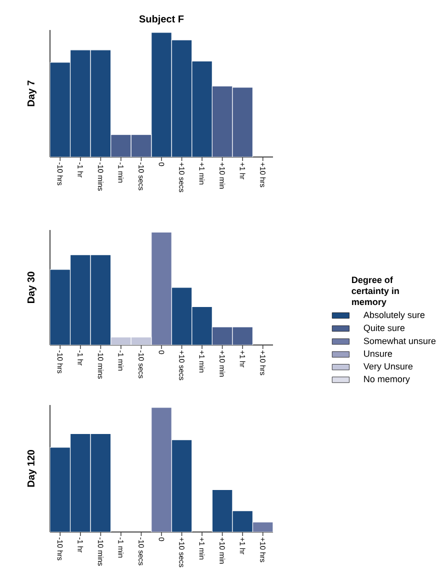  Describe the element at coordinates (32, 93) in the screenshot. I see `y-axis-title: Day 7` at that location.